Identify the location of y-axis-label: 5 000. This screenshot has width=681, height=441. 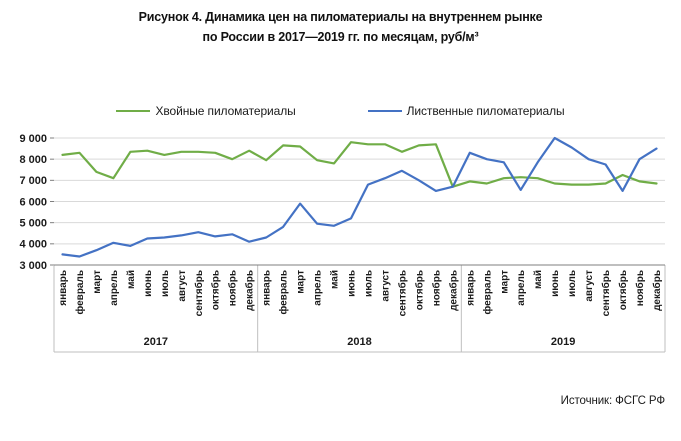
(33, 224).